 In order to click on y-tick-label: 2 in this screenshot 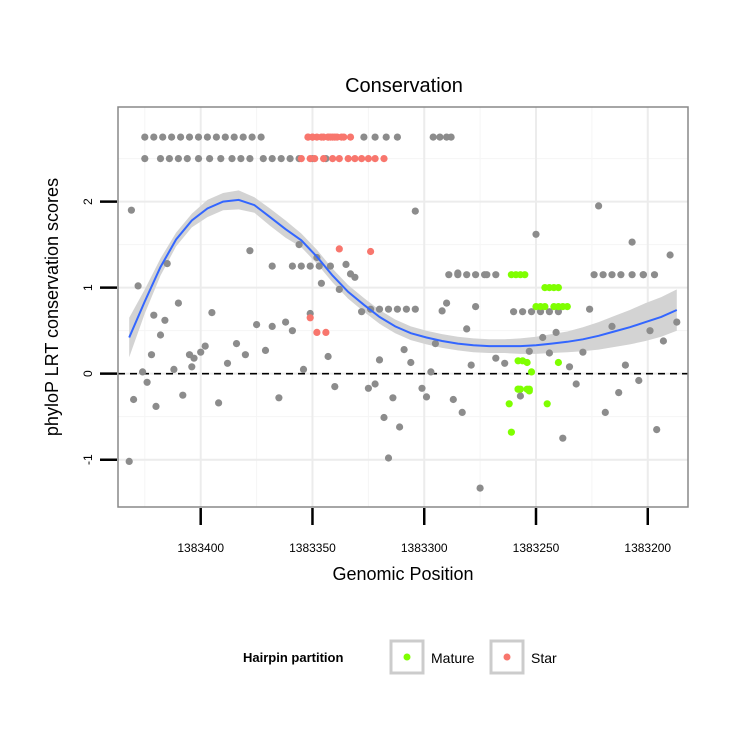, I will do `click(88, 201)`.